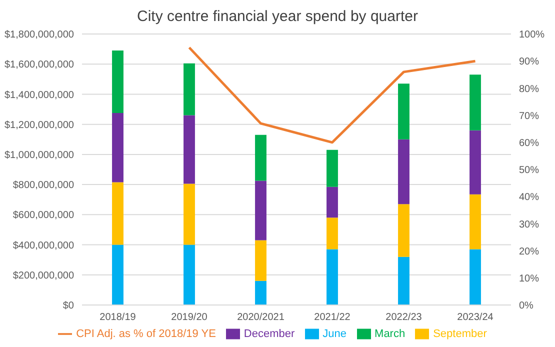  I want to click on x-tick-label: 2019/20, so click(189, 318).